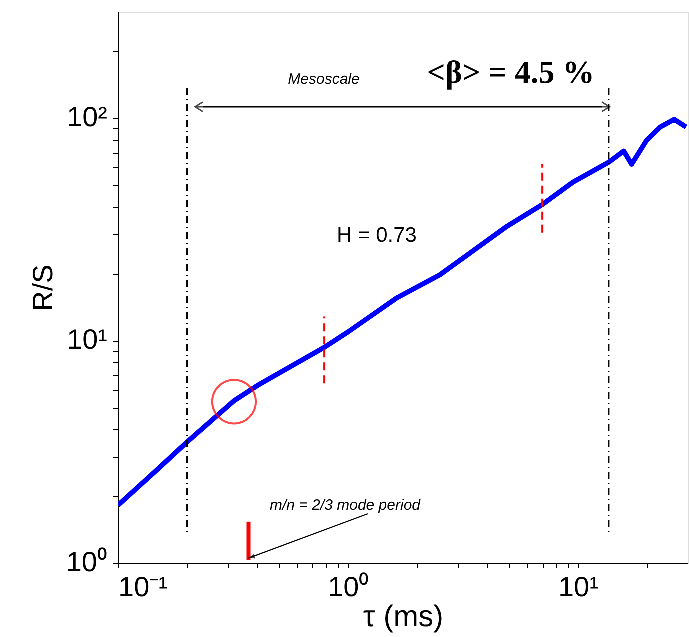  I want to click on annotation: H = 0.73, so click(377, 235).